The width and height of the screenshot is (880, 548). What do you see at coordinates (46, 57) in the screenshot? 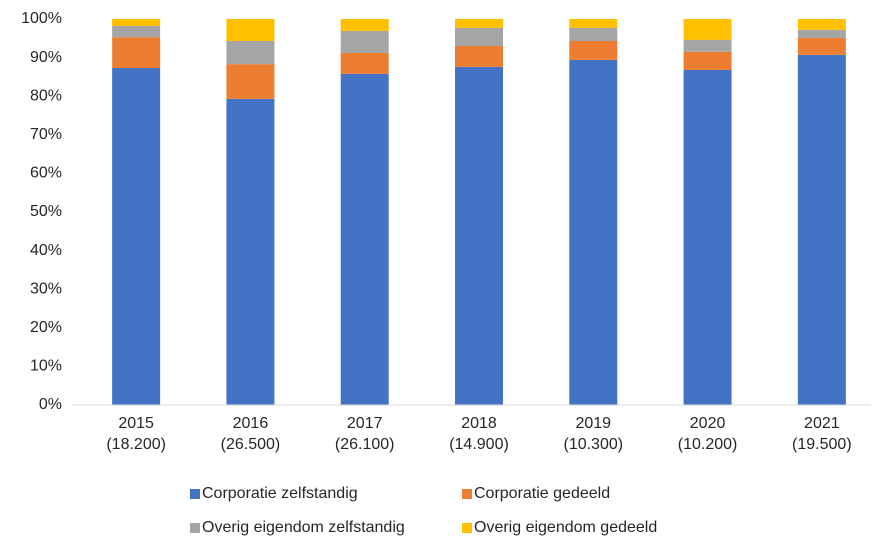
I see `y-tick-label: 90%` at bounding box center [46, 57].